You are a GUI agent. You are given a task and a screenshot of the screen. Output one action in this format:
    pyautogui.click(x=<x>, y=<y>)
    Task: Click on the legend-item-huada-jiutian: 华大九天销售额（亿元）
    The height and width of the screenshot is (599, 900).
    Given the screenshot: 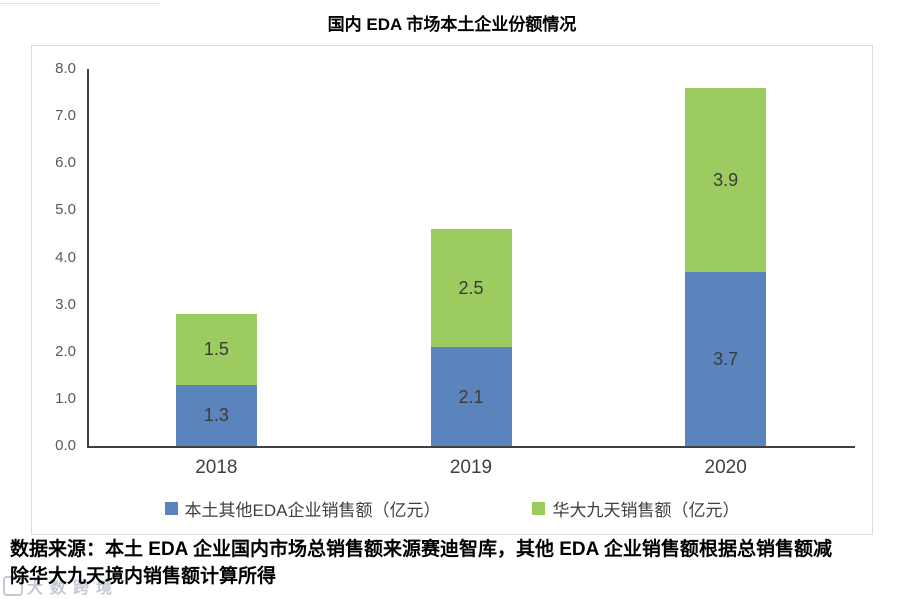 What is the action you would take?
    pyautogui.click(x=635, y=508)
    